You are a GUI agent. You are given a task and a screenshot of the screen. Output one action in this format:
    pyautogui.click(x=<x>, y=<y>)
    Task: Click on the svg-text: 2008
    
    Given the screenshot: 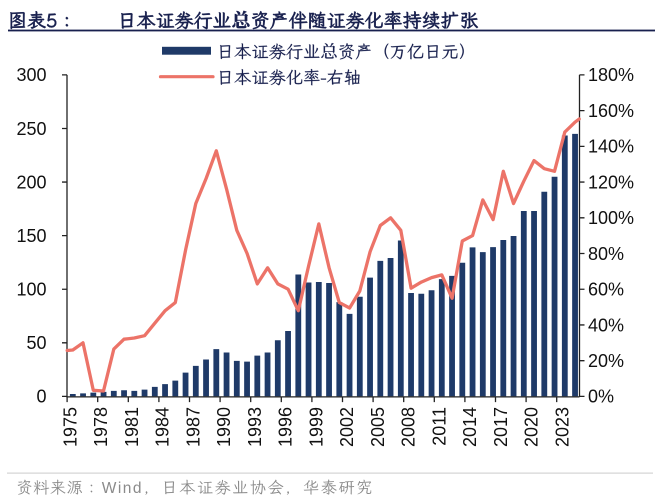 What is the action you would take?
    pyautogui.click(x=409, y=427)
    